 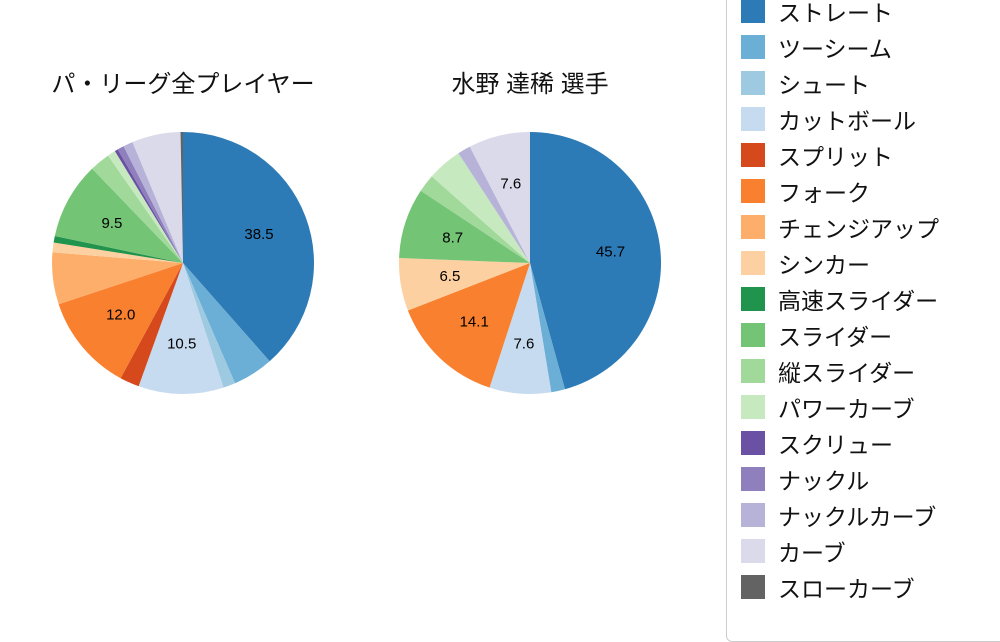 What do you see at coordinates (120, 315) in the screenshot?
I see `pie-percentage-label: 12.0` at bounding box center [120, 315].